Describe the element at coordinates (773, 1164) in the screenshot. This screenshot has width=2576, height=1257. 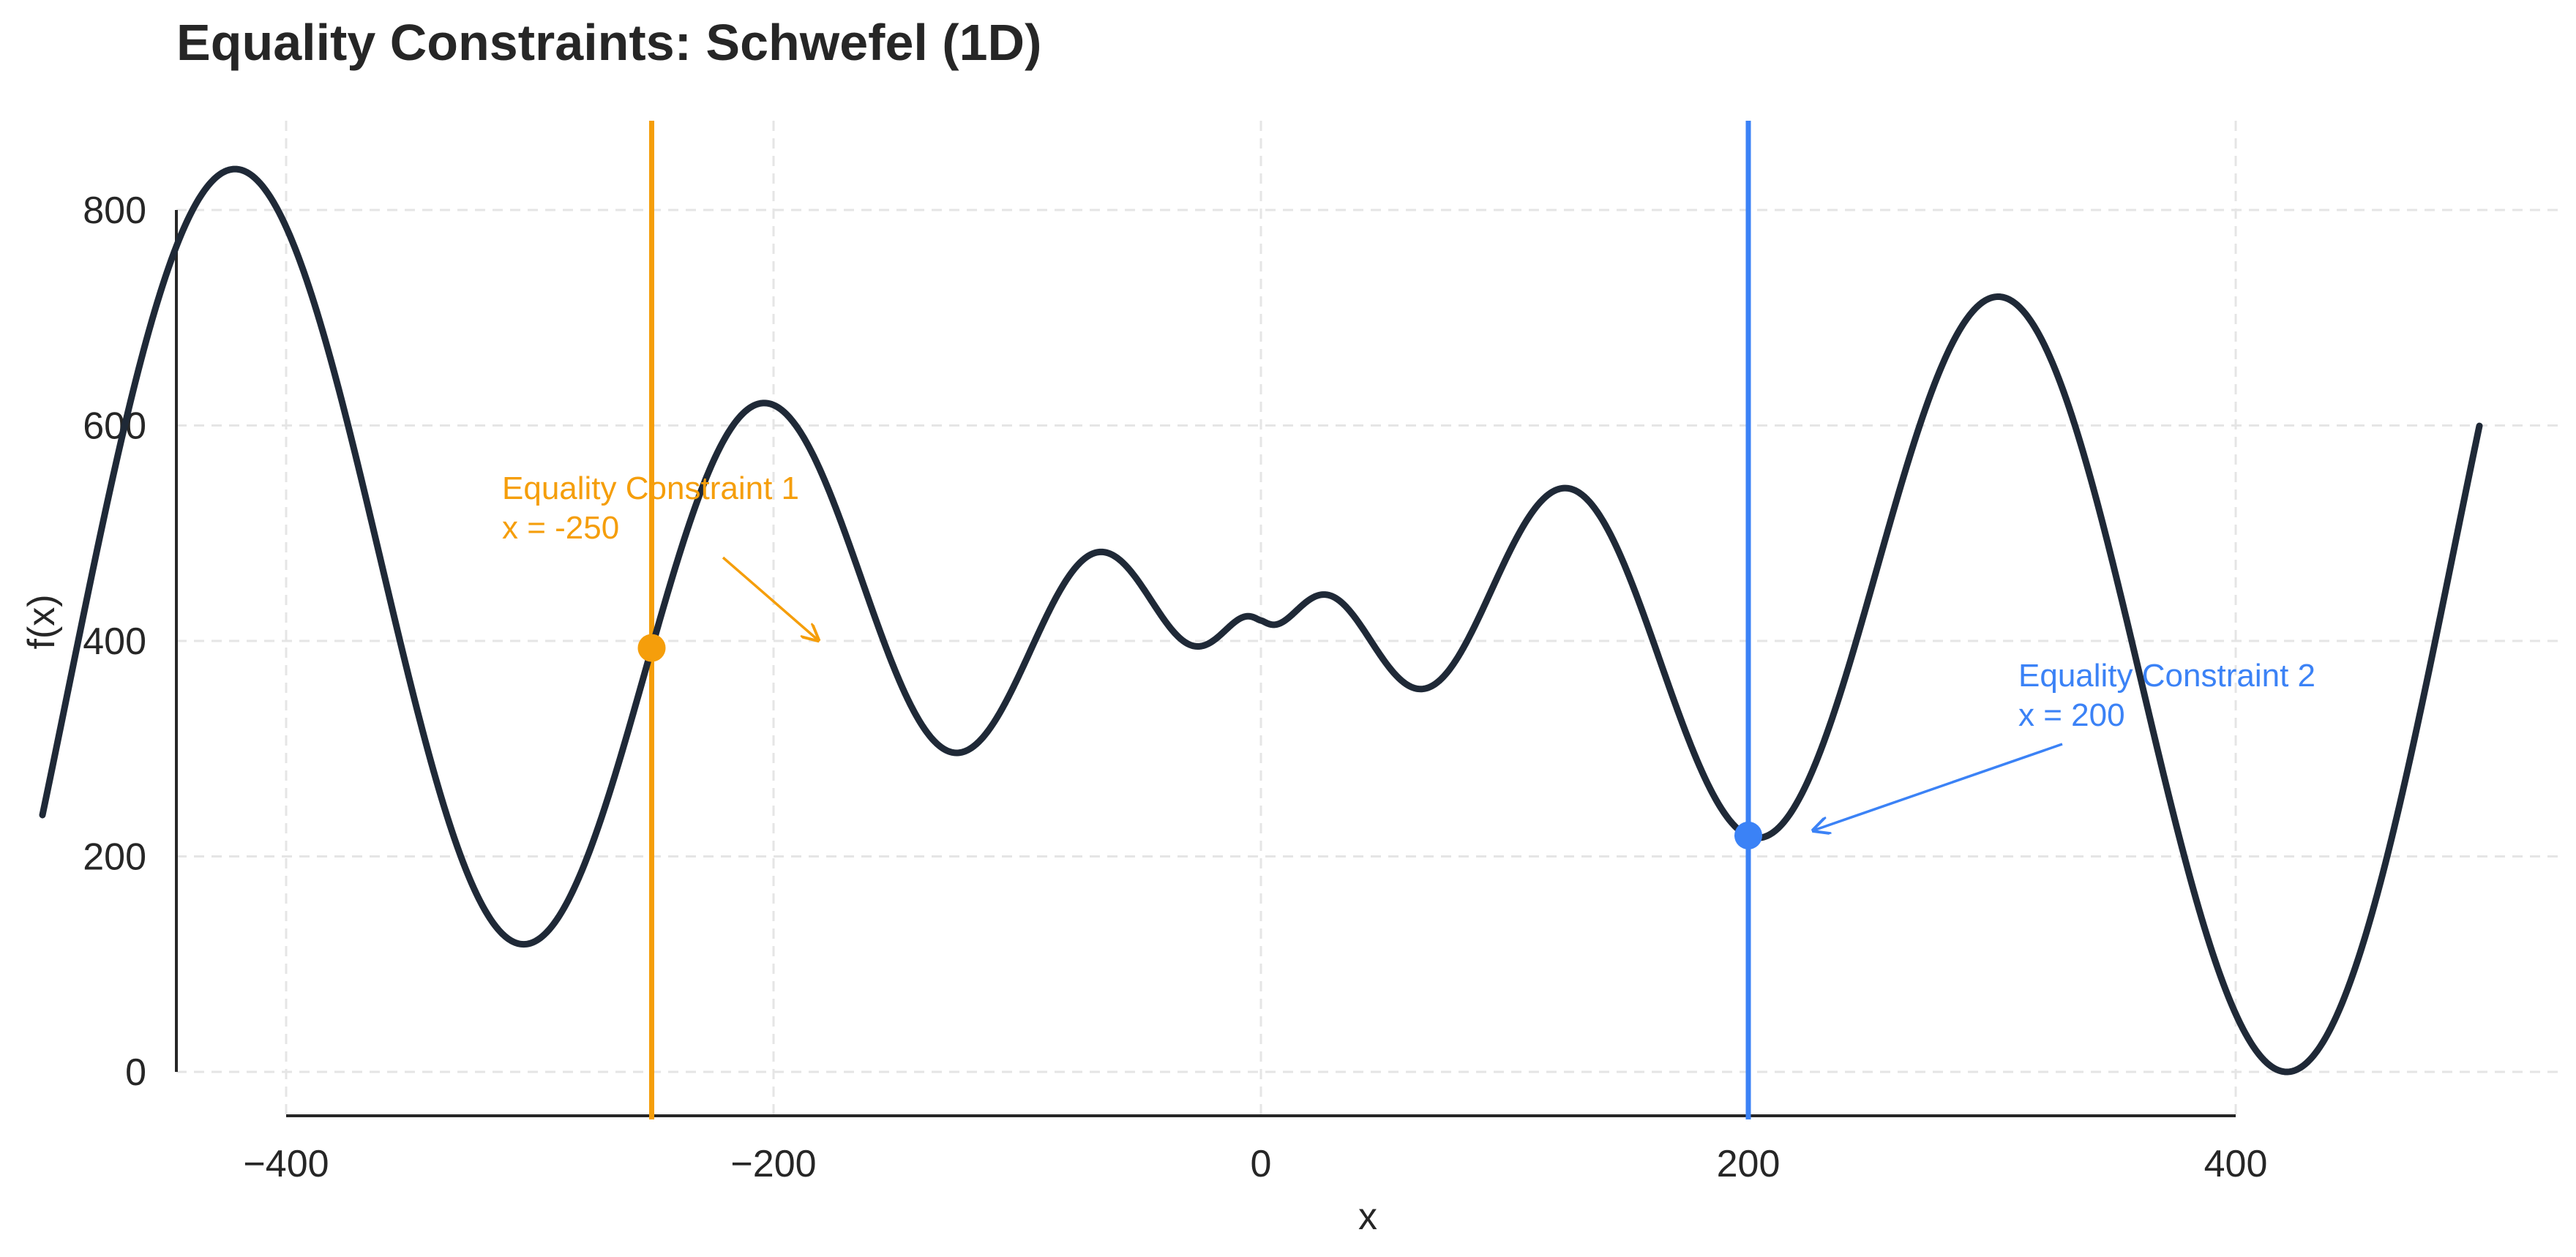
I see `x-tick-label: −200` at that location.